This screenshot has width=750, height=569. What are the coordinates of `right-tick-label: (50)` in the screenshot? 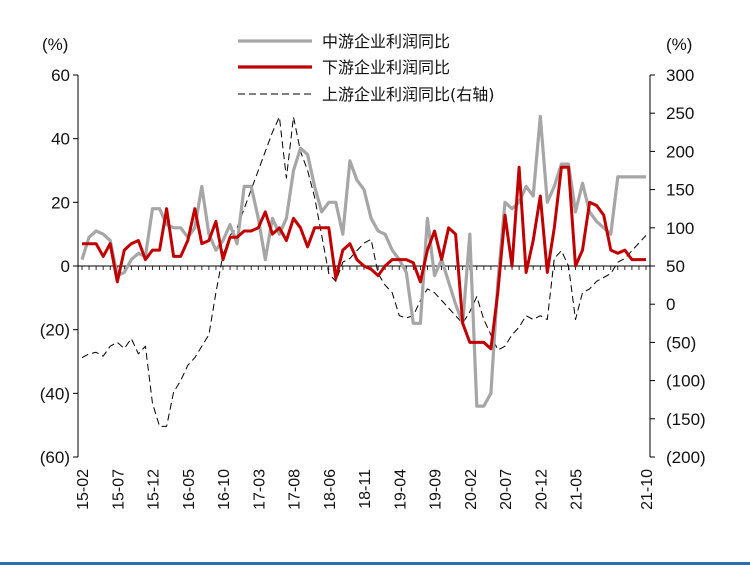 It's located at (681, 342).